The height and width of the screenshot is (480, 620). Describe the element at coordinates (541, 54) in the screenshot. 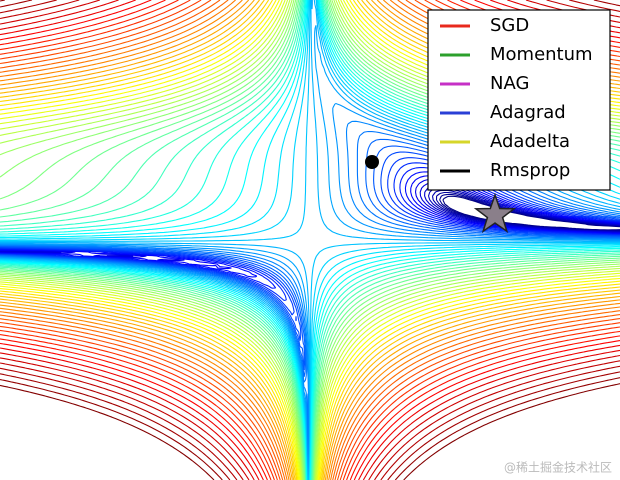

I see `legend-label: Momentum` at that location.